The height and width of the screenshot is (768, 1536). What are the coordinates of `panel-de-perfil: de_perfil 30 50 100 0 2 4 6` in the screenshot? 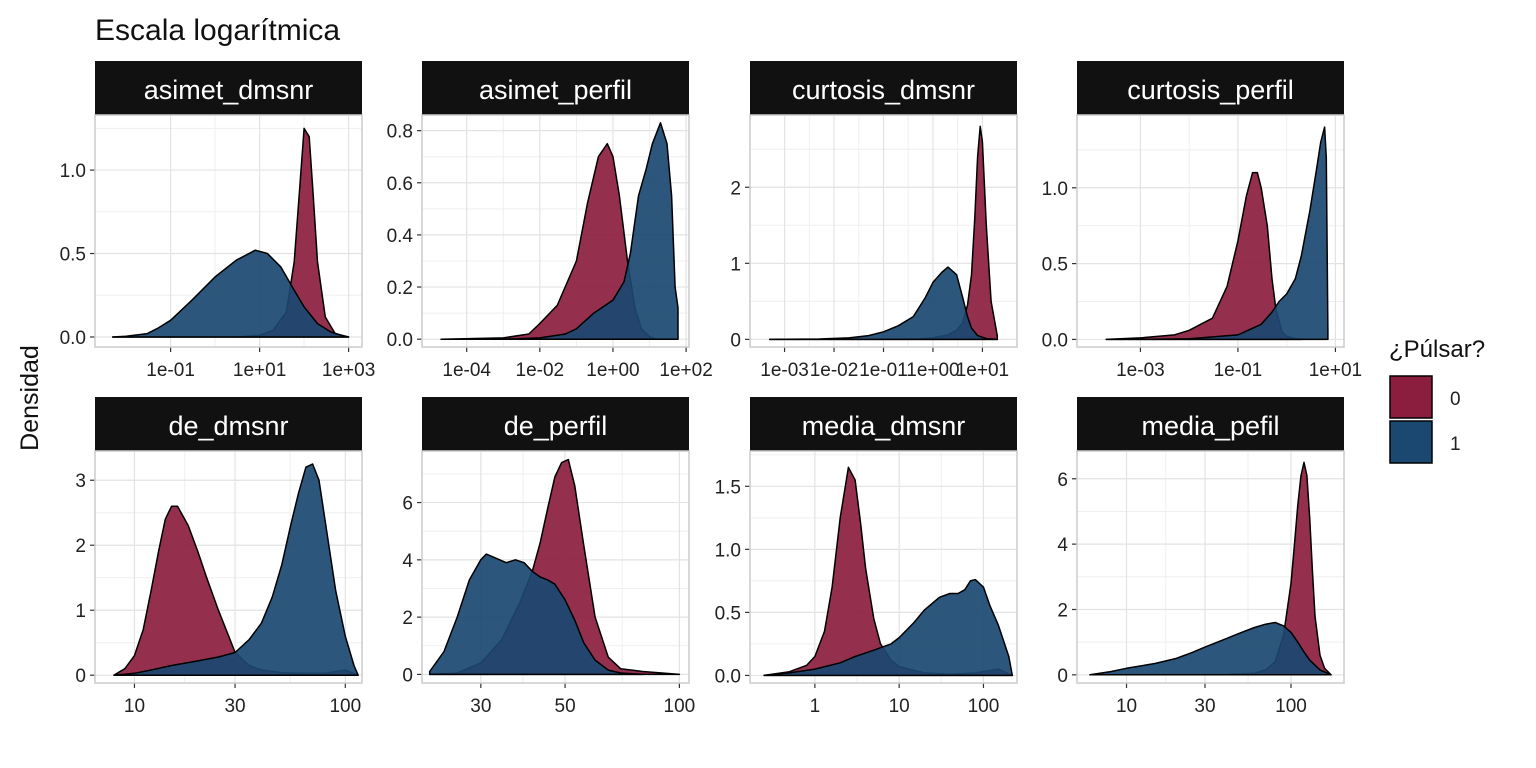 It's located at (548, 557).